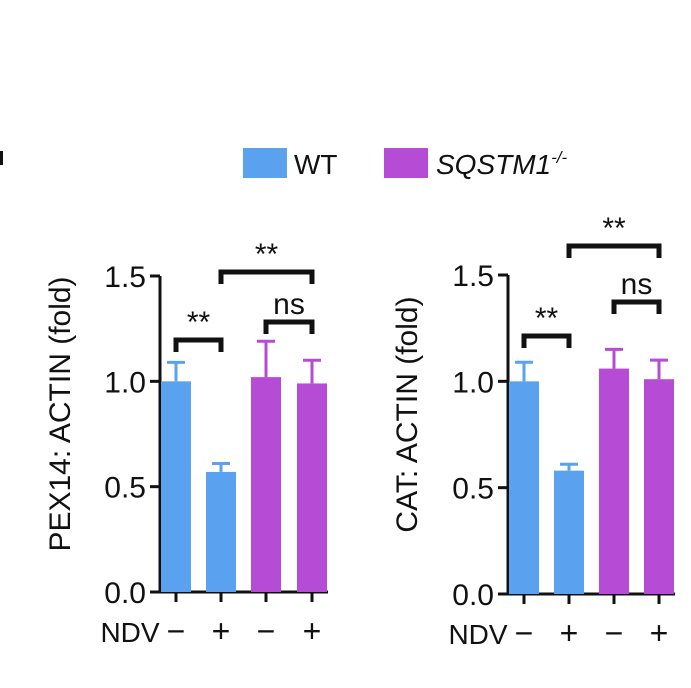  What do you see at coordinates (502, 164) in the screenshot?
I see `legend-label-sqstm1: SQSTM1-/-` at bounding box center [502, 164].